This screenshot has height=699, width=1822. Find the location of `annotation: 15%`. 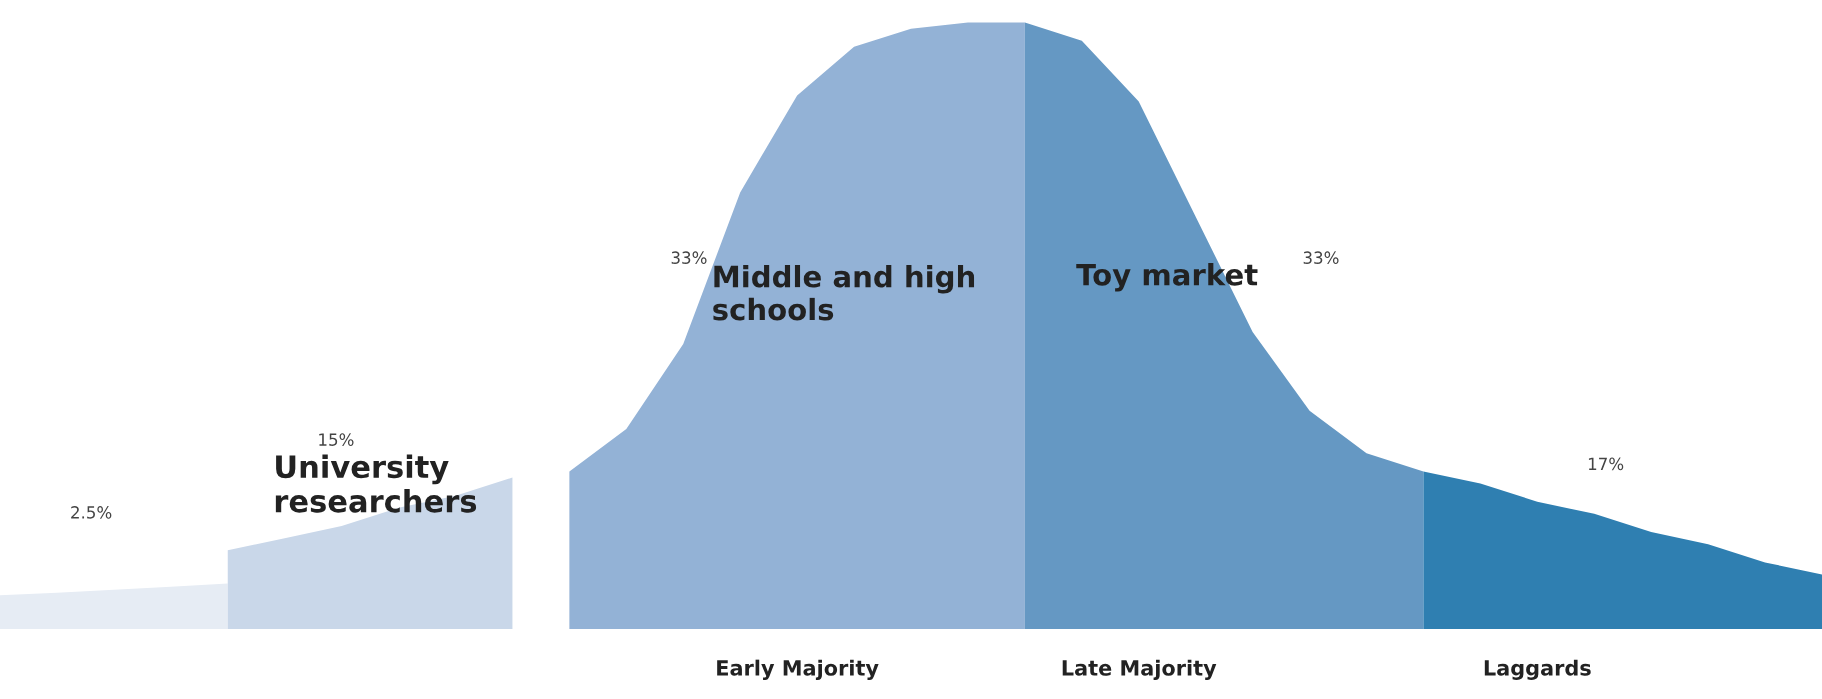

annotation: 15% is located at coordinates (336, 439).